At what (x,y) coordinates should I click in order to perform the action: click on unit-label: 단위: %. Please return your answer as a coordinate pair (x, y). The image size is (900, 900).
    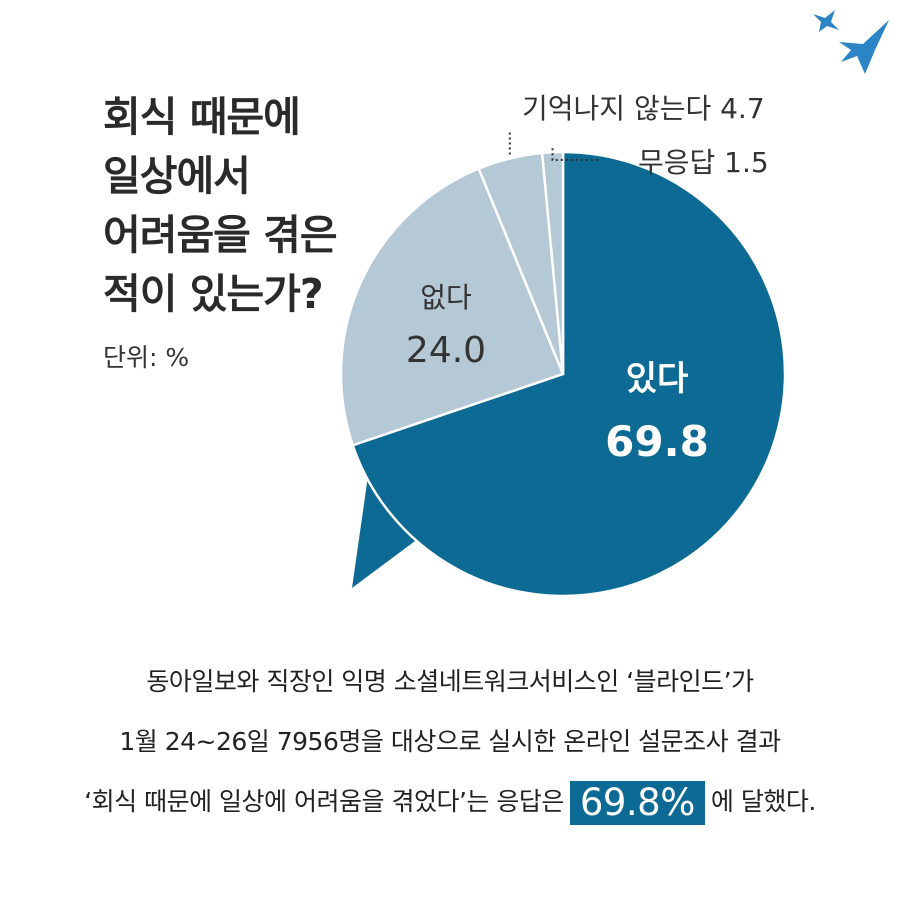
    Looking at the image, I should click on (146, 357).